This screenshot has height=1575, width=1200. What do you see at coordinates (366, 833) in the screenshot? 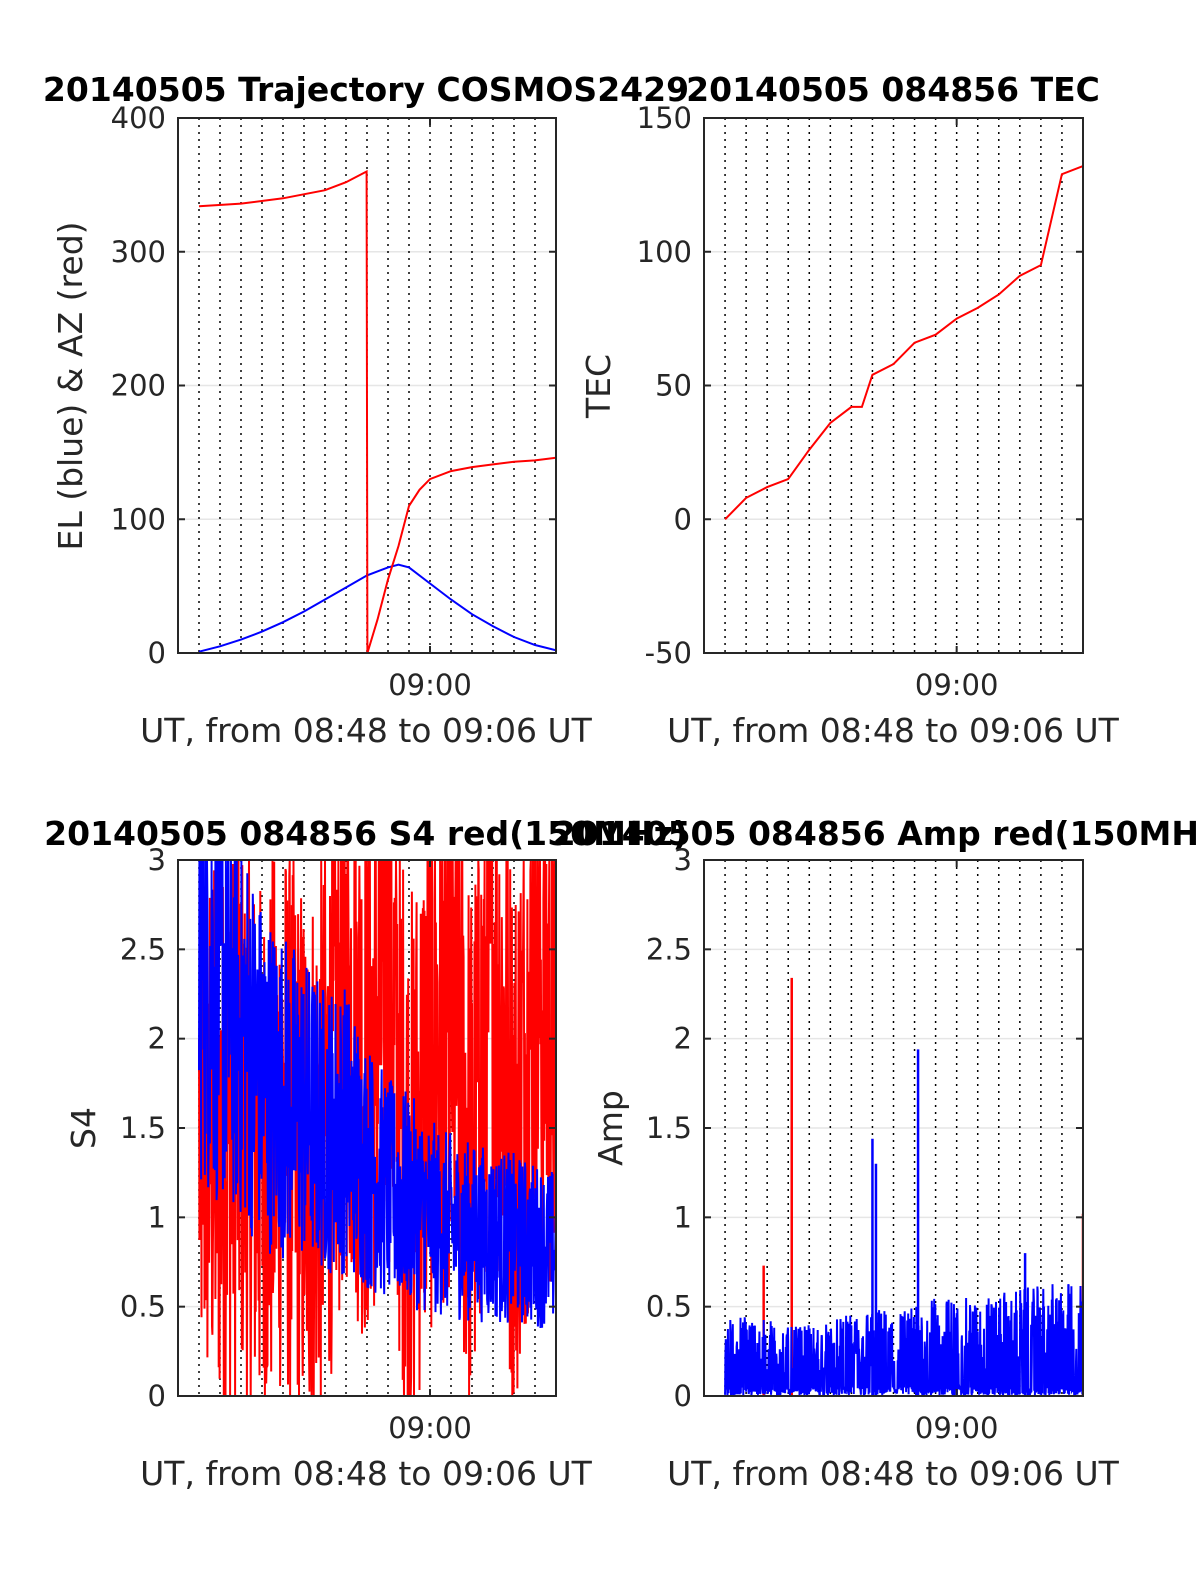
I see `panel-title: 20140505 084856 S4 red(150MHz)` at bounding box center [366, 833].